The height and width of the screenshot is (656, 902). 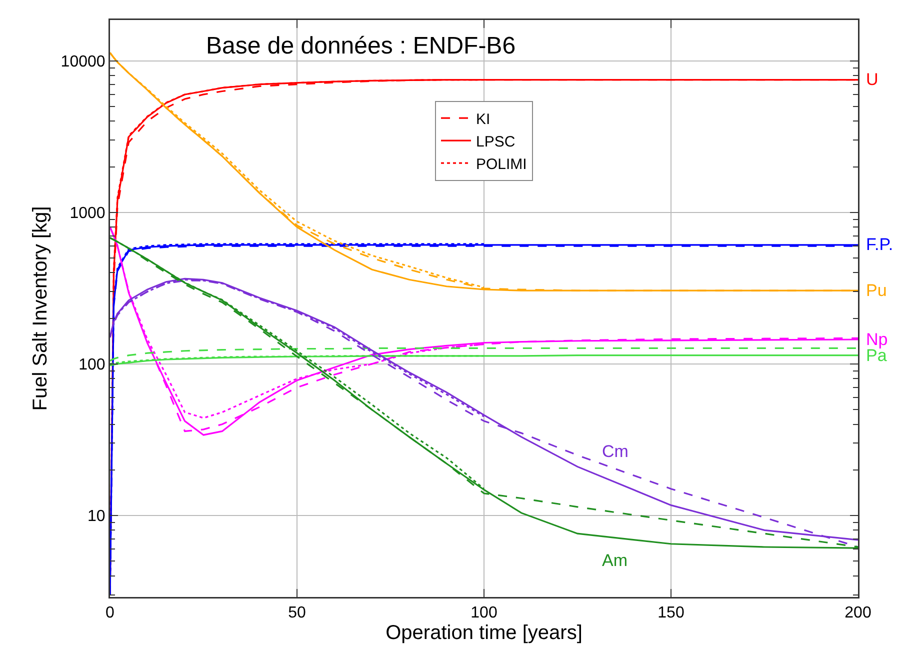 I want to click on text: Np, so click(x=877, y=339).